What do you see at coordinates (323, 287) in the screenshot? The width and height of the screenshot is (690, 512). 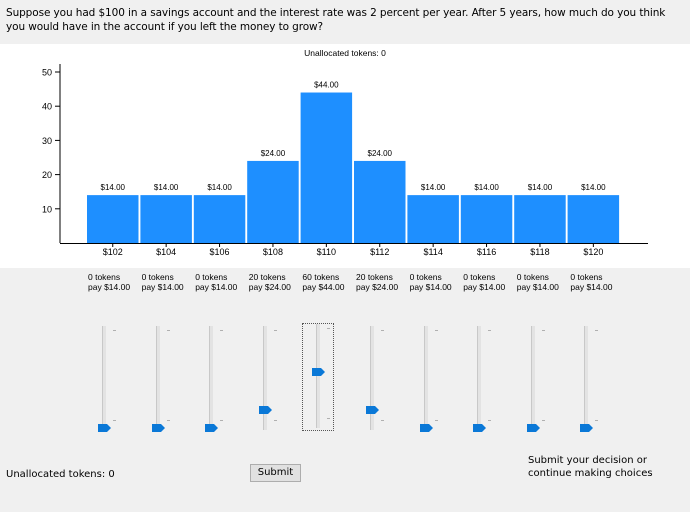 I see `pay-amount: pay $44.00` at bounding box center [323, 287].